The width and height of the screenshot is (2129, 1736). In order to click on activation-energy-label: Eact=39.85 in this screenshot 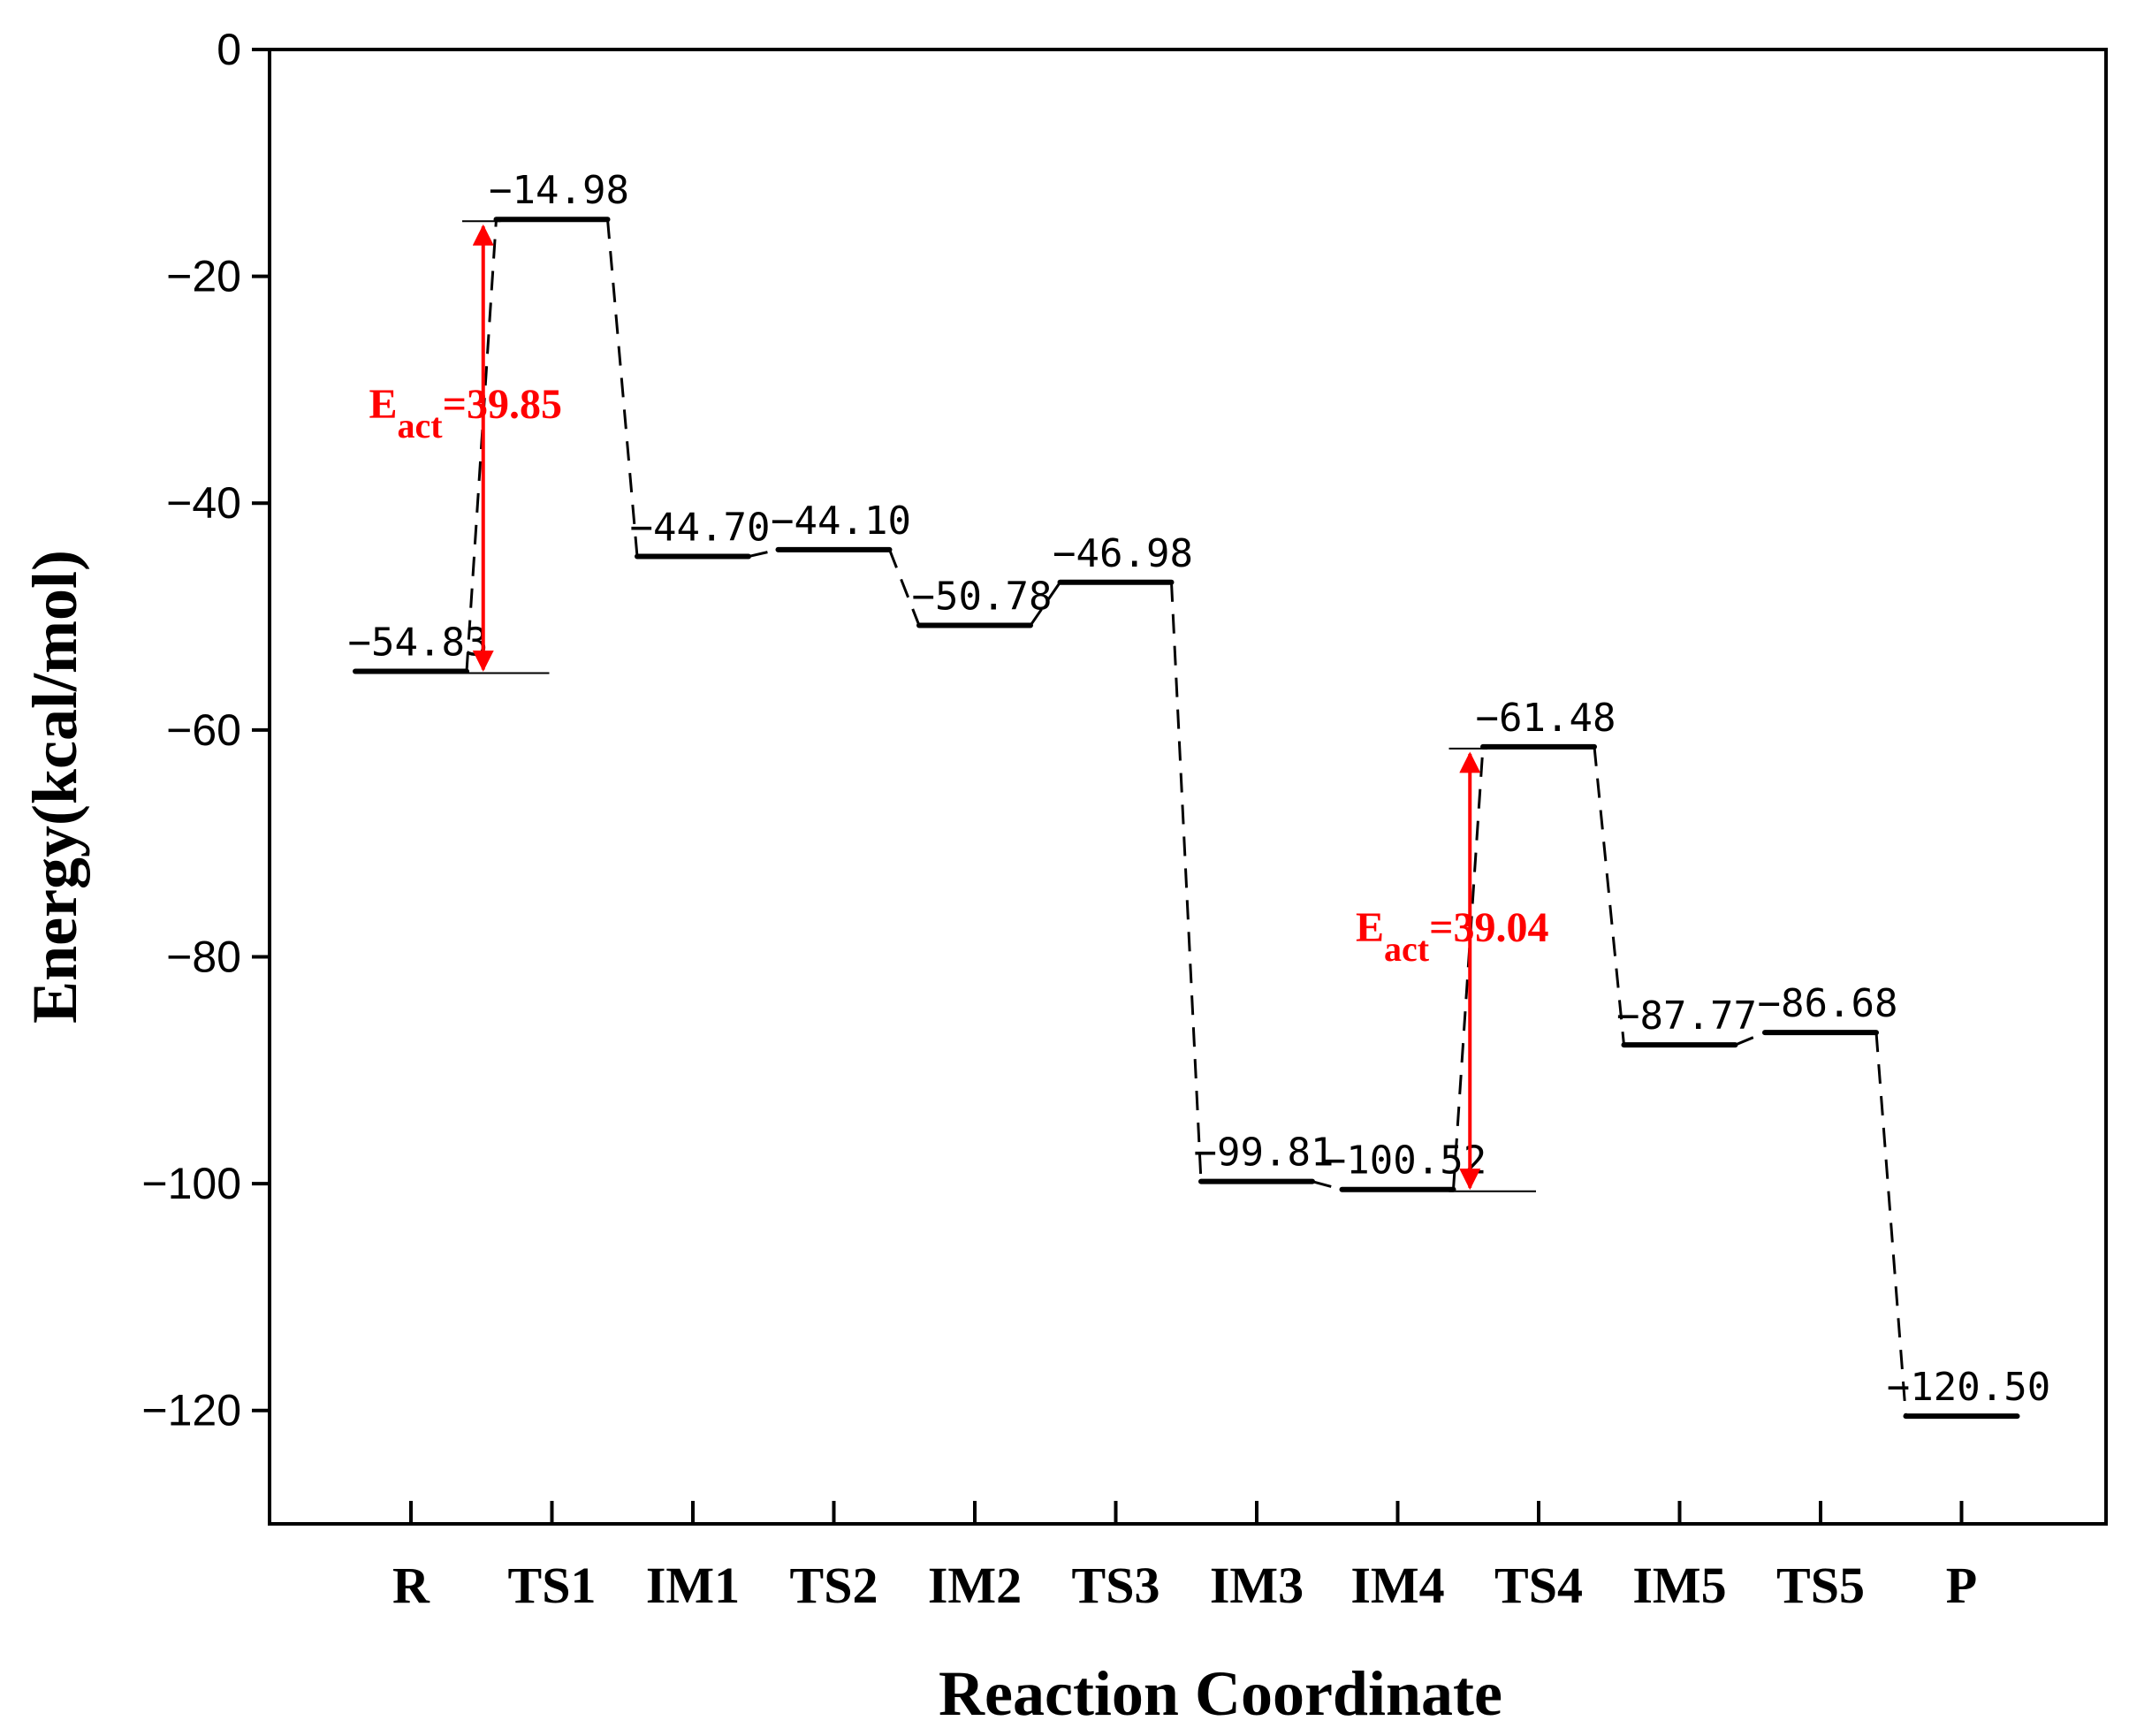, I will do `click(465, 413)`.